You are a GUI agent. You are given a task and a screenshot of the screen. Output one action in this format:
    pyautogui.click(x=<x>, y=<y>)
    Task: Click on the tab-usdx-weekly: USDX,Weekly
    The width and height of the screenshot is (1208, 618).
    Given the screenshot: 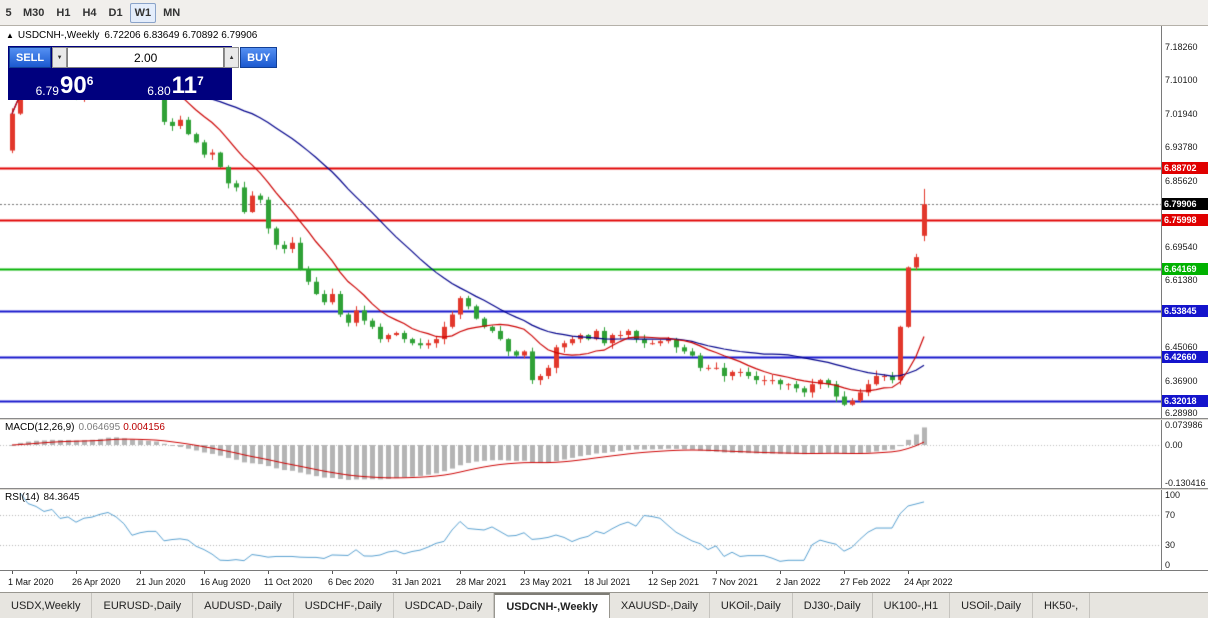 What is the action you would take?
    pyautogui.click(x=46, y=605)
    